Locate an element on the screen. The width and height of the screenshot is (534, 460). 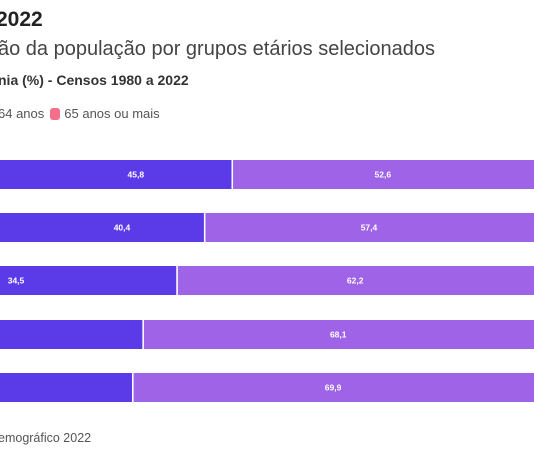
data-label-adult-4: 69,9 is located at coordinates (333, 388).